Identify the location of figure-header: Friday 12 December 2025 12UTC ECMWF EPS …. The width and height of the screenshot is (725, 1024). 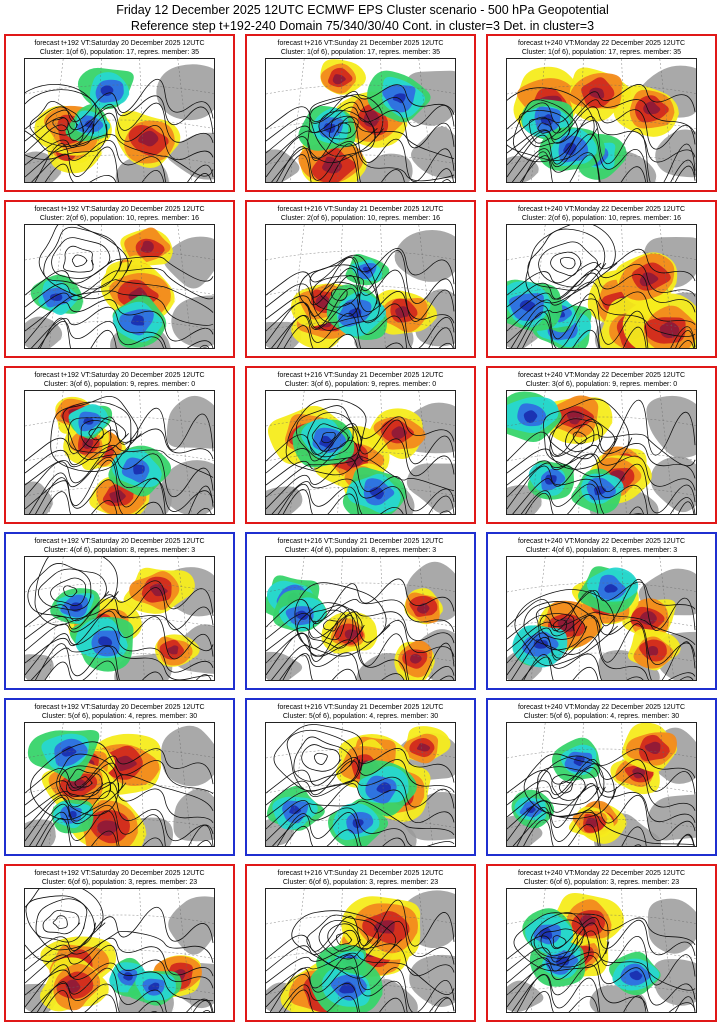
(362, 18).